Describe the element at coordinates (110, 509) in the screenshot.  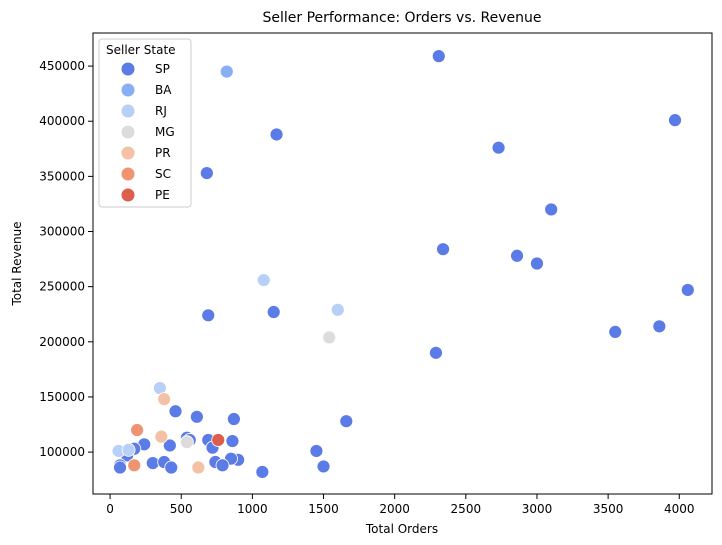
I see `x-tick-label: 0` at that location.